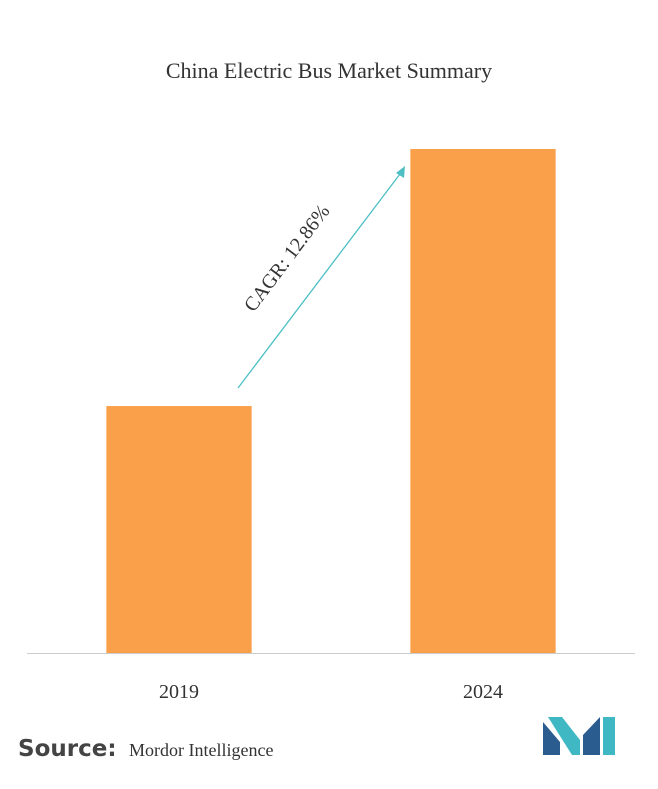  What do you see at coordinates (67, 749) in the screenshot?
I see `source-label: Source:` at bounding box center [67, 749].